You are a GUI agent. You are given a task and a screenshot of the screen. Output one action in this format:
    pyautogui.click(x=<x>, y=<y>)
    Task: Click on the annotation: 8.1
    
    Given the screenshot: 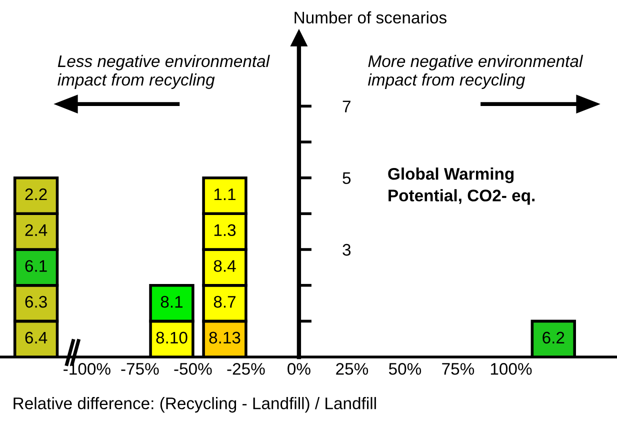 What is the action you would take?
    pyautogui.click(x=171, y=302)
    